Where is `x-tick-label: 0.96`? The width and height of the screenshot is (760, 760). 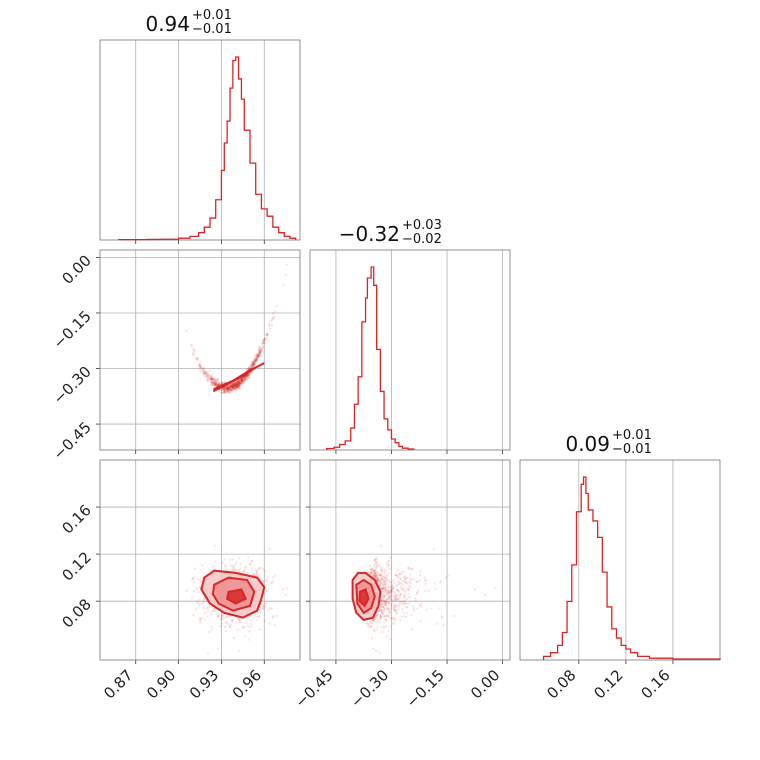 x-tick-label: 0.96 is located at coordinates (247, 684).